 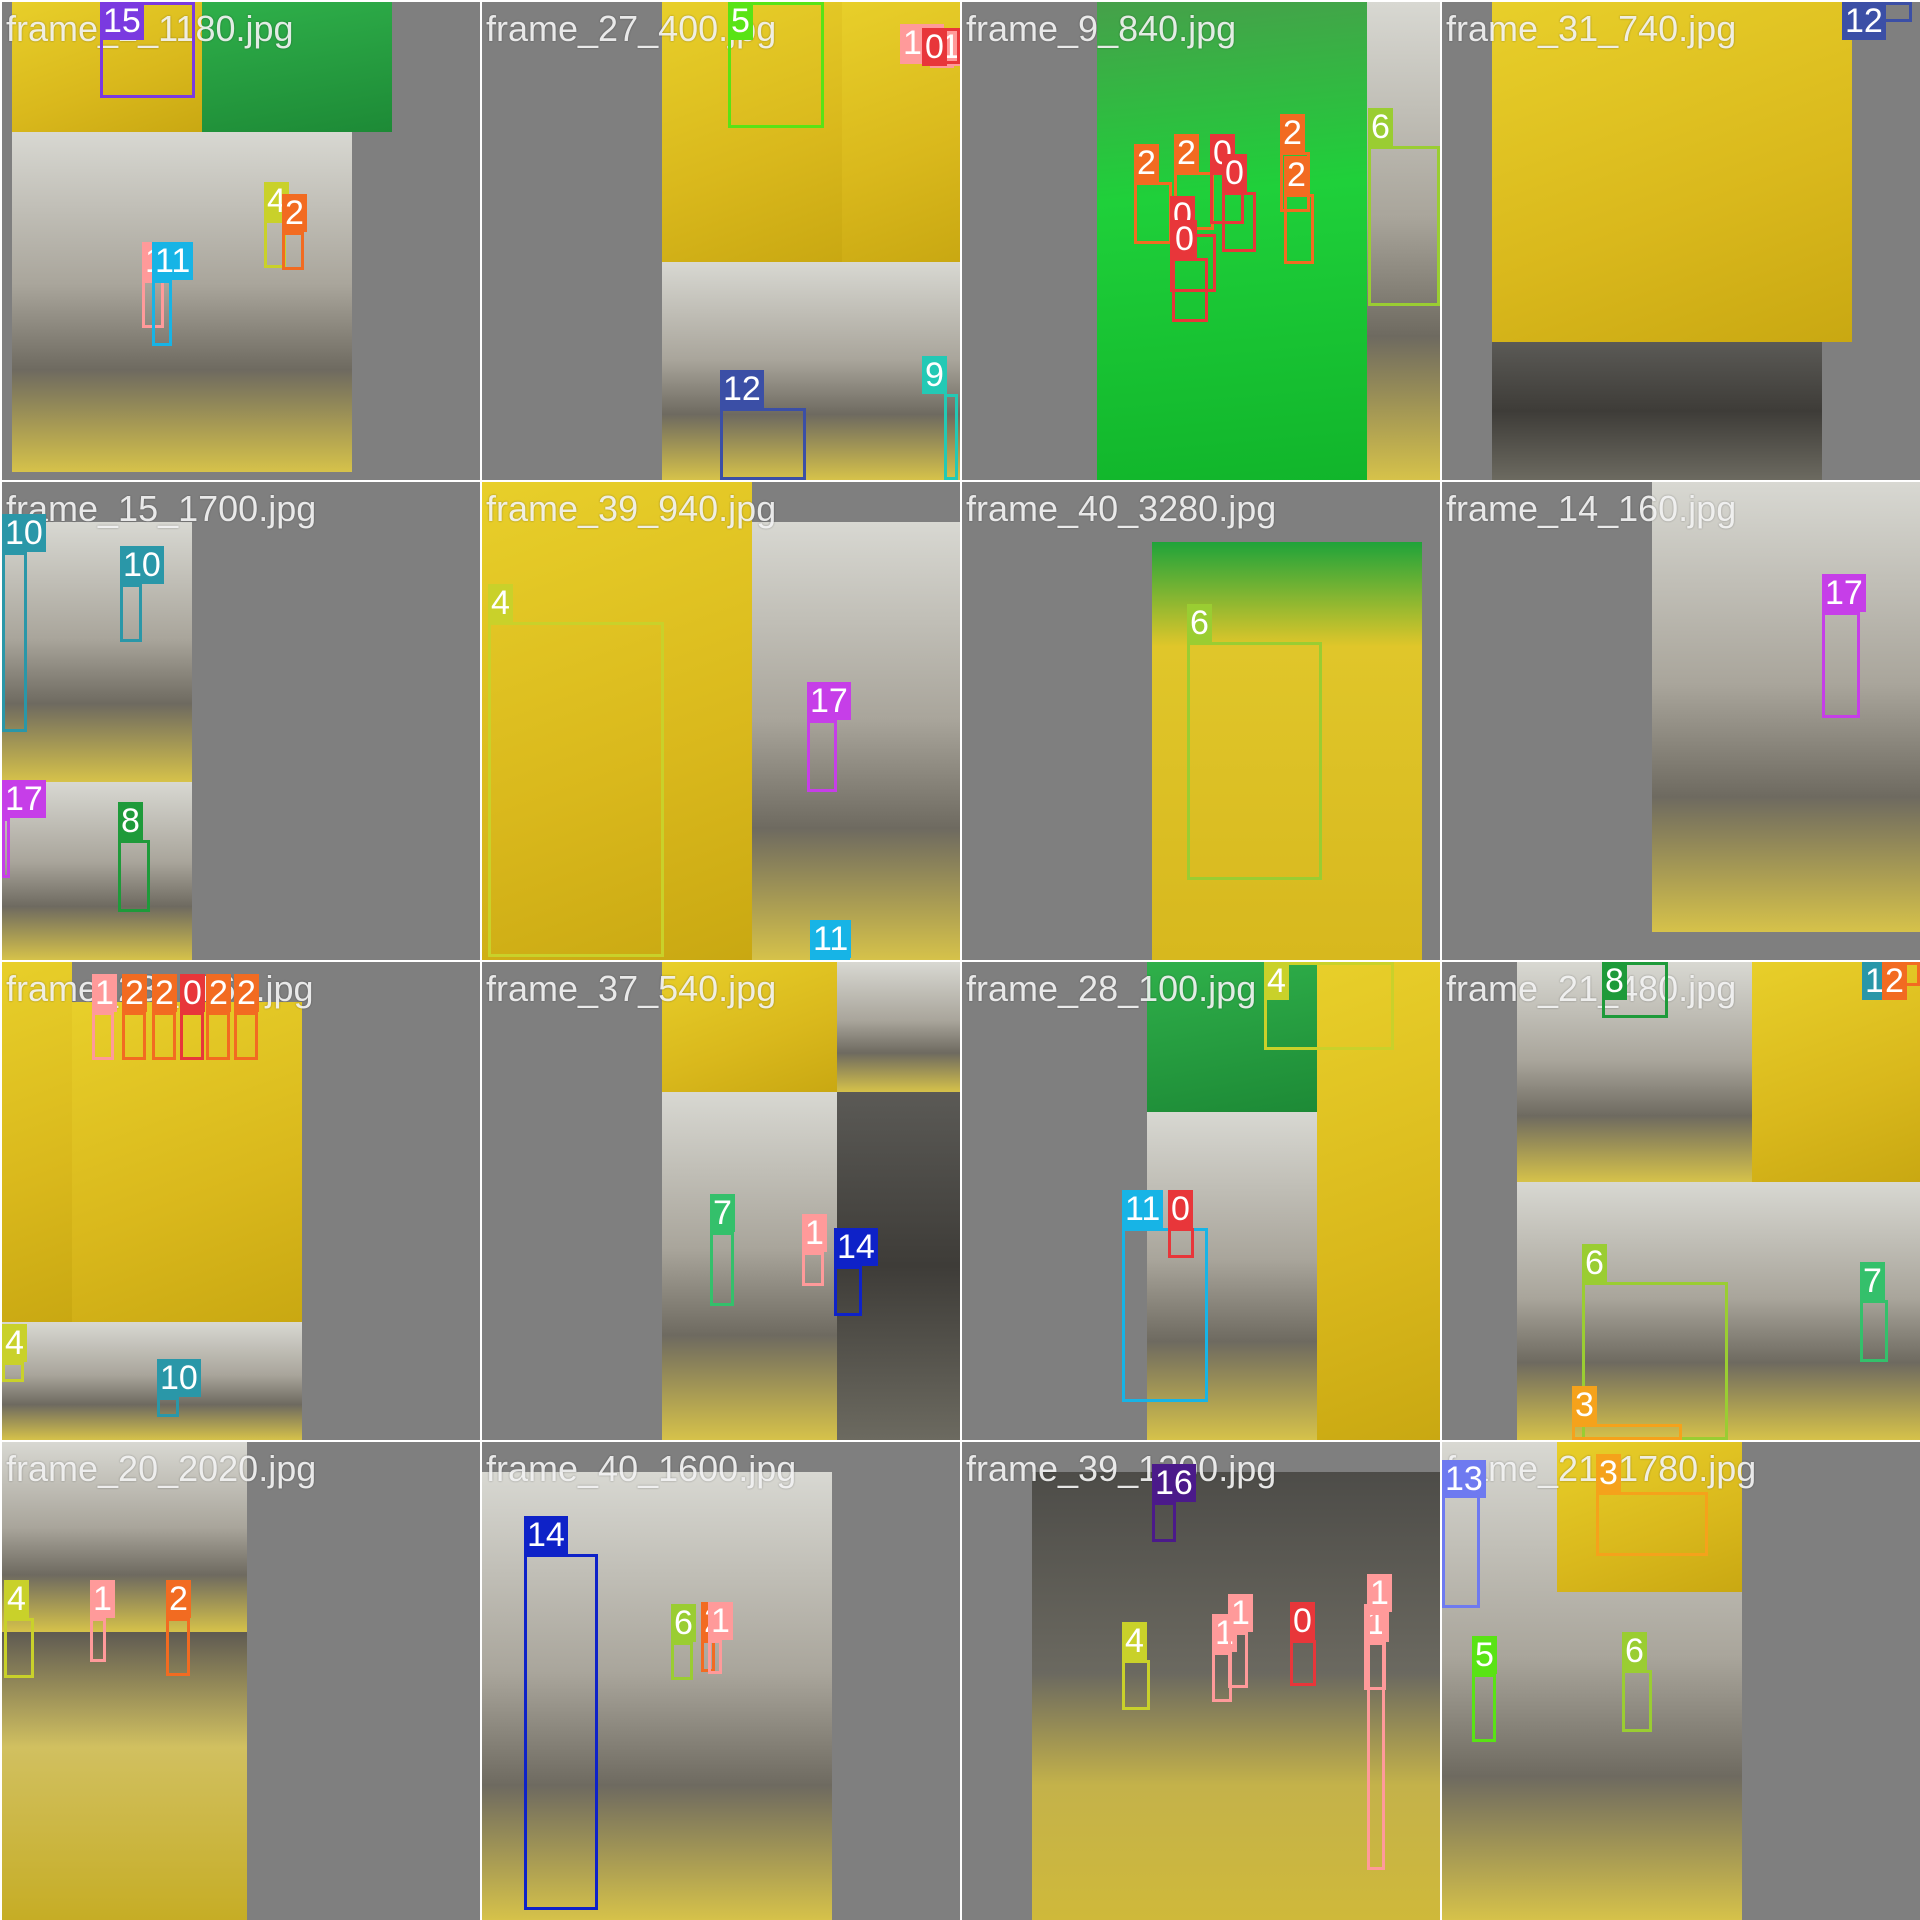 I want to click on frame-filename: frame_39_1200.jpg, so click(x=1121, y=1468).